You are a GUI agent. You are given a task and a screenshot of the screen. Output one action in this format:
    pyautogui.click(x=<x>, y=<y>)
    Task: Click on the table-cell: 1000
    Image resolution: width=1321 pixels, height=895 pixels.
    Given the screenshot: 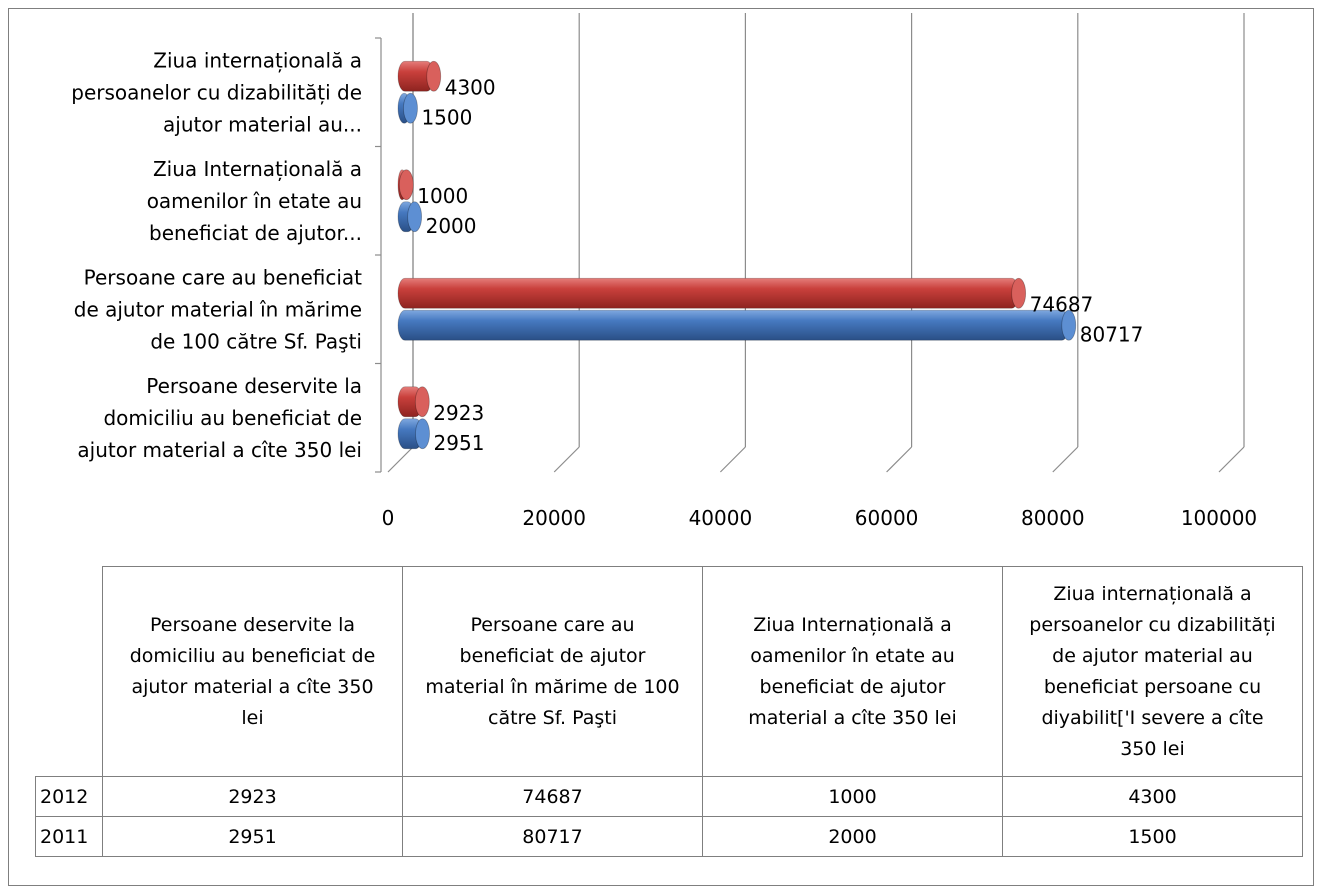 What is the action you would take?
    pyautogui.click(x=852, y=796)
    